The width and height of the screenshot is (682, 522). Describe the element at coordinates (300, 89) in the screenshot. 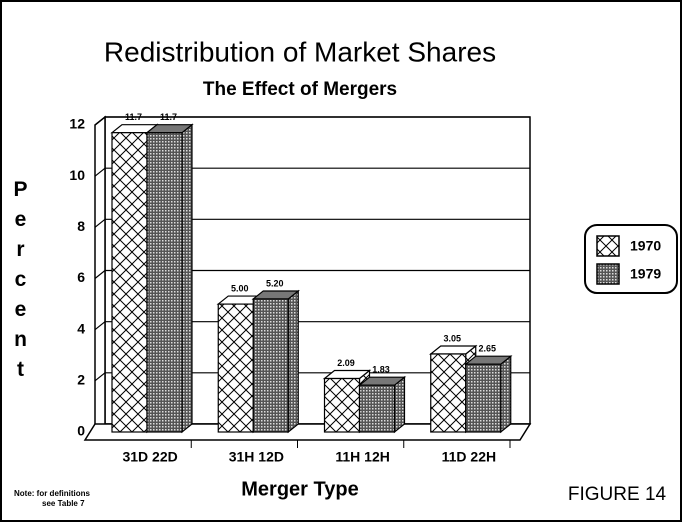

I see `chart-subtitle: The Effect of Mergers` at that location.